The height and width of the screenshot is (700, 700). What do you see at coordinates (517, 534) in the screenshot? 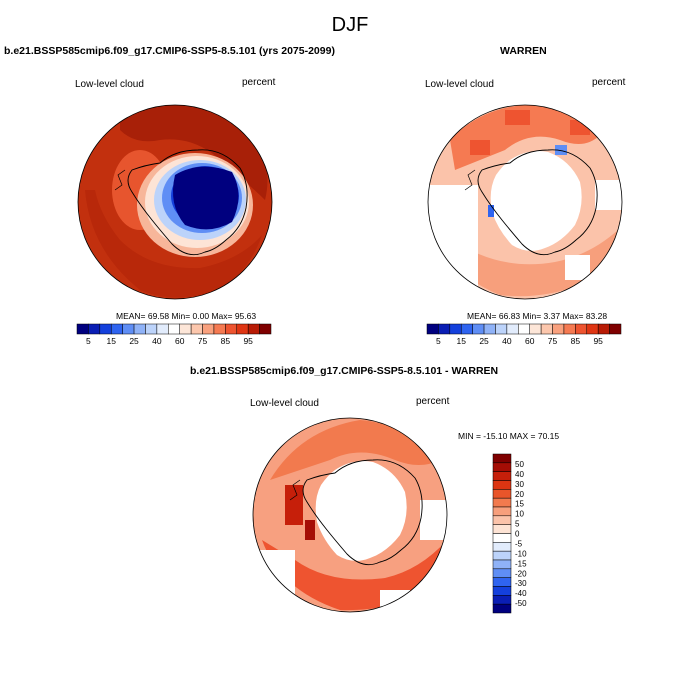
I see `colorbar-diff-tick-label: 0` at bounding box center [517, 534].